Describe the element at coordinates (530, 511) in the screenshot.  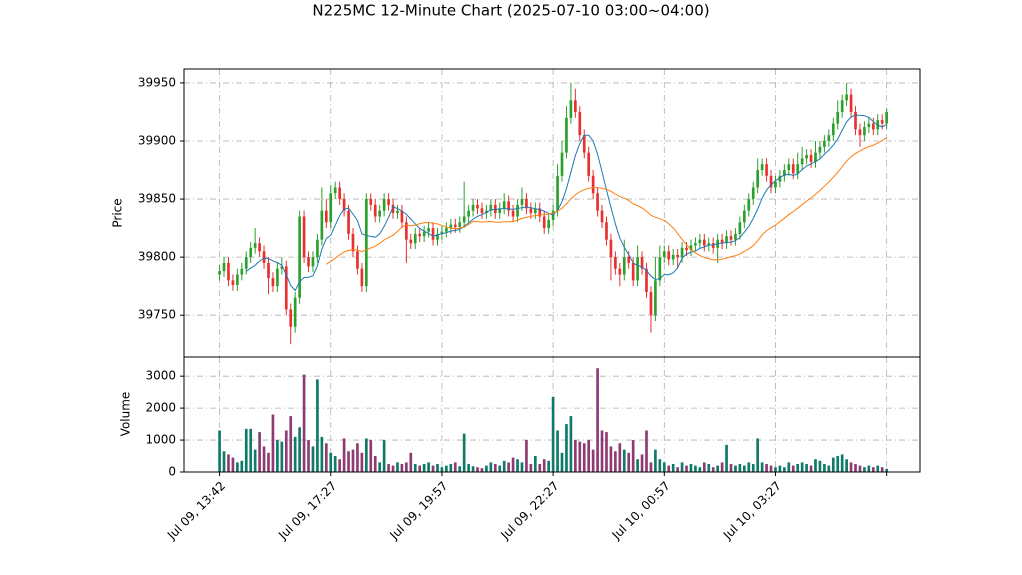
I see `x-tick-label: Jul 09, 22:27` at that location.